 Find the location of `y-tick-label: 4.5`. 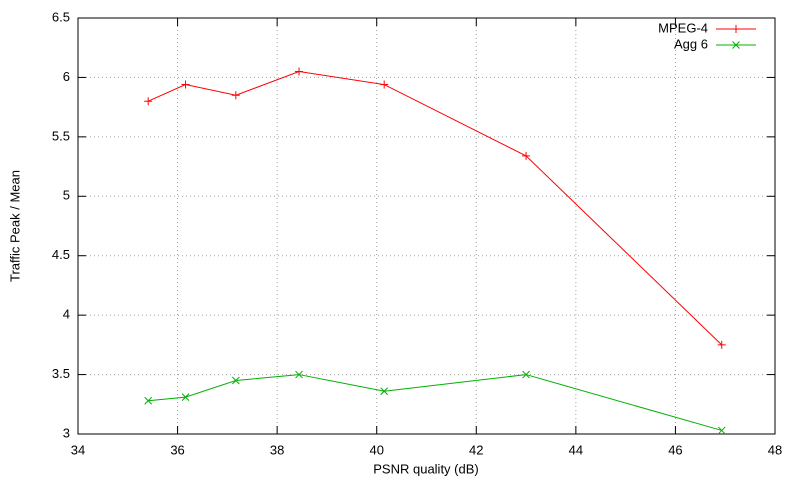

y-tick-label: 4.5 is located at coordinates (61, 254).